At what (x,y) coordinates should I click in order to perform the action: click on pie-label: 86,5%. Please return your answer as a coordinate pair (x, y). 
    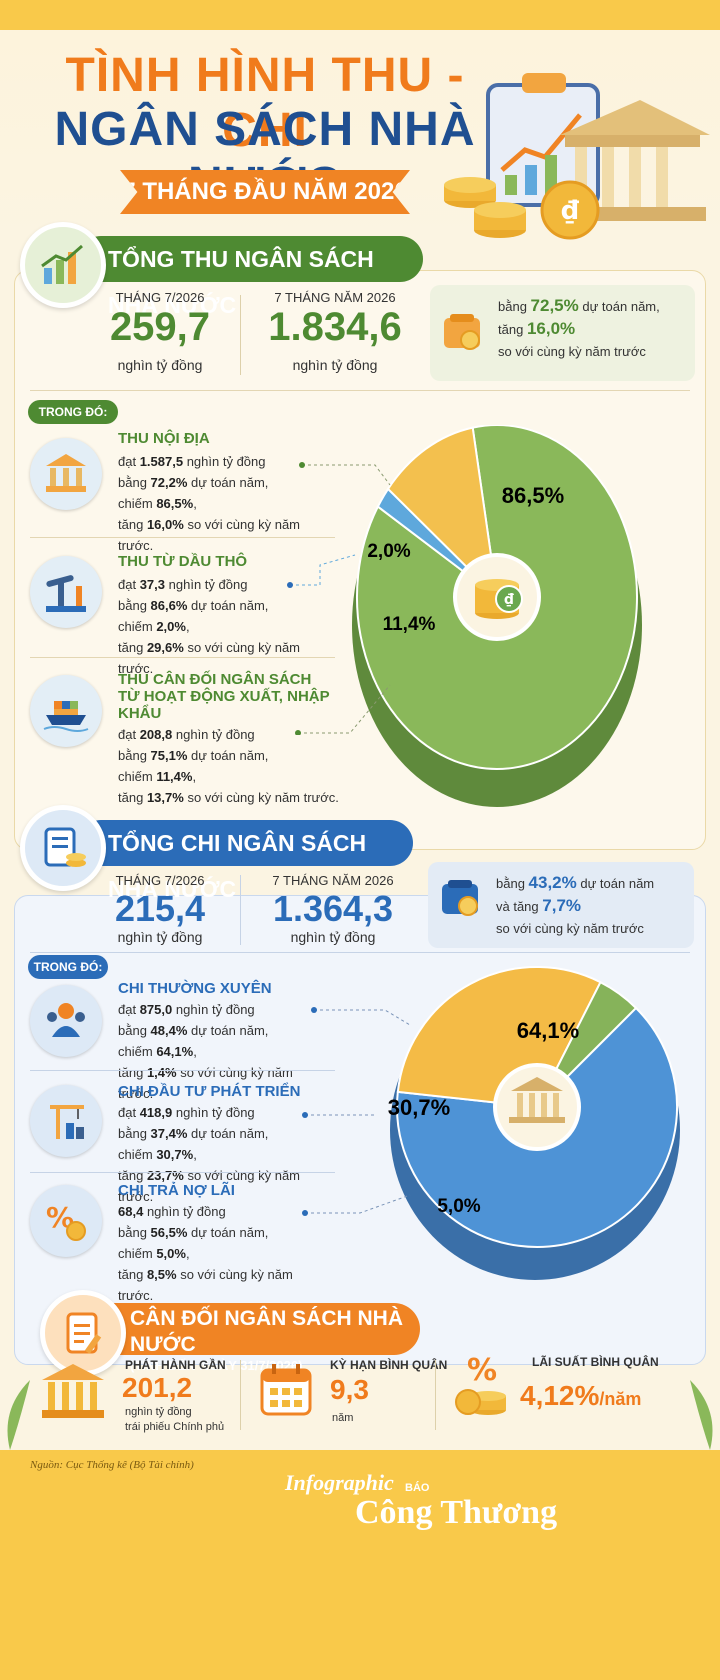
    Looking at the image, I should click on (533, 495).